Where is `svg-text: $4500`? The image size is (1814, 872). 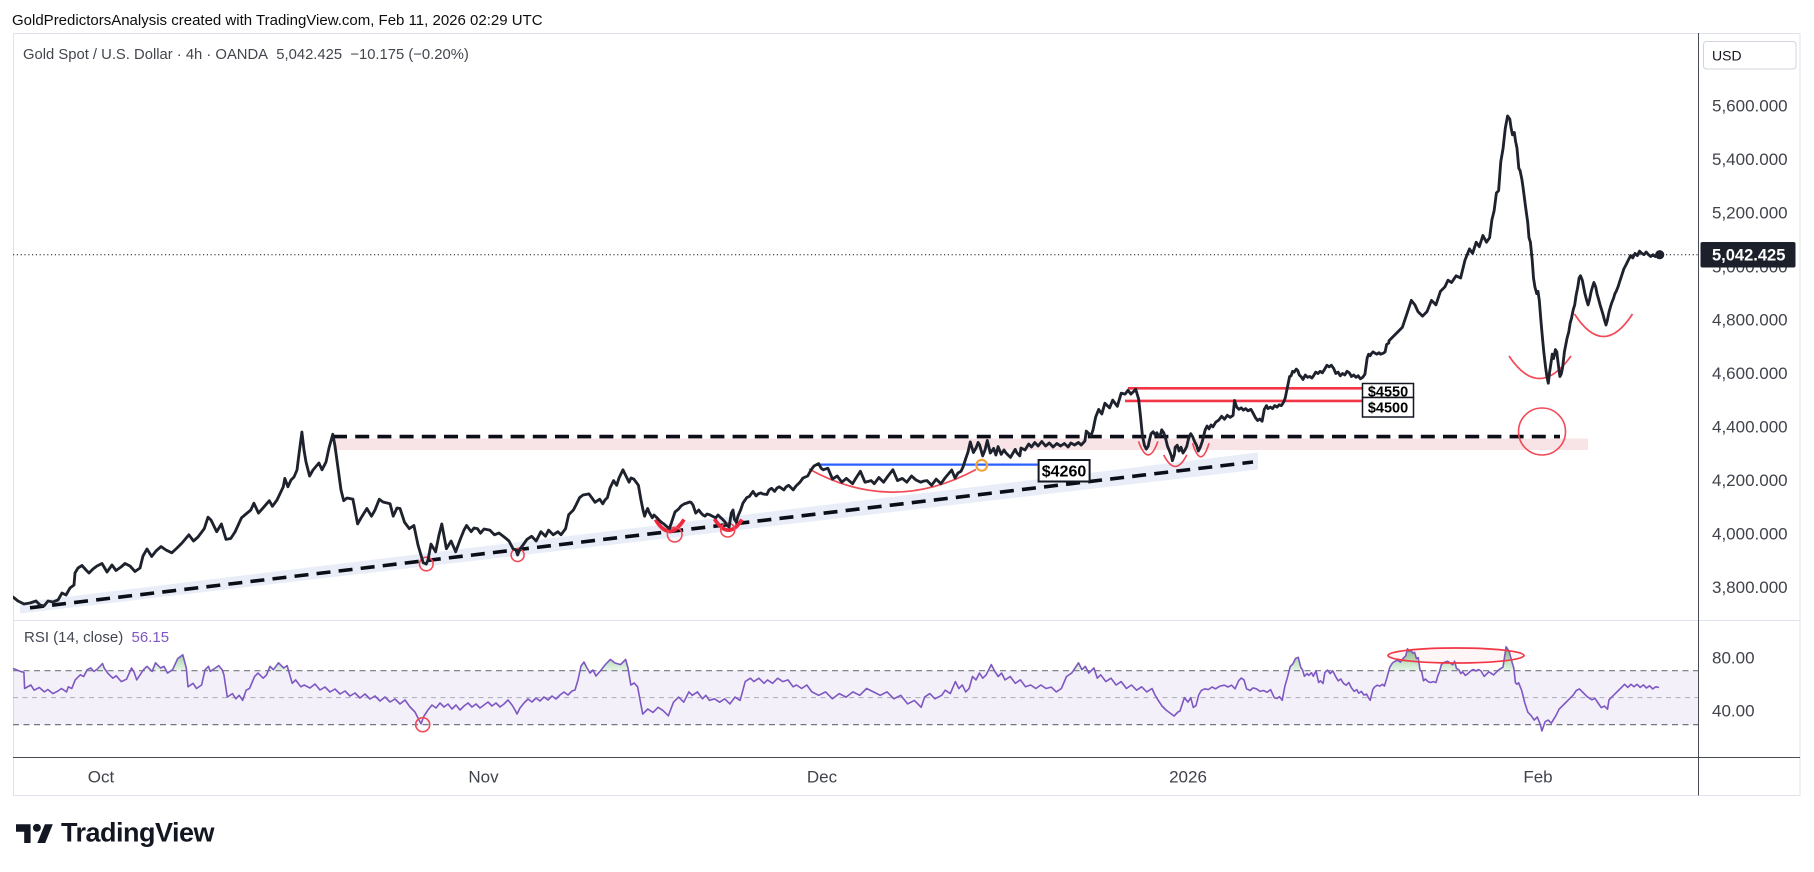 svg-text: $4500 is located at coordinates (1388, 409).